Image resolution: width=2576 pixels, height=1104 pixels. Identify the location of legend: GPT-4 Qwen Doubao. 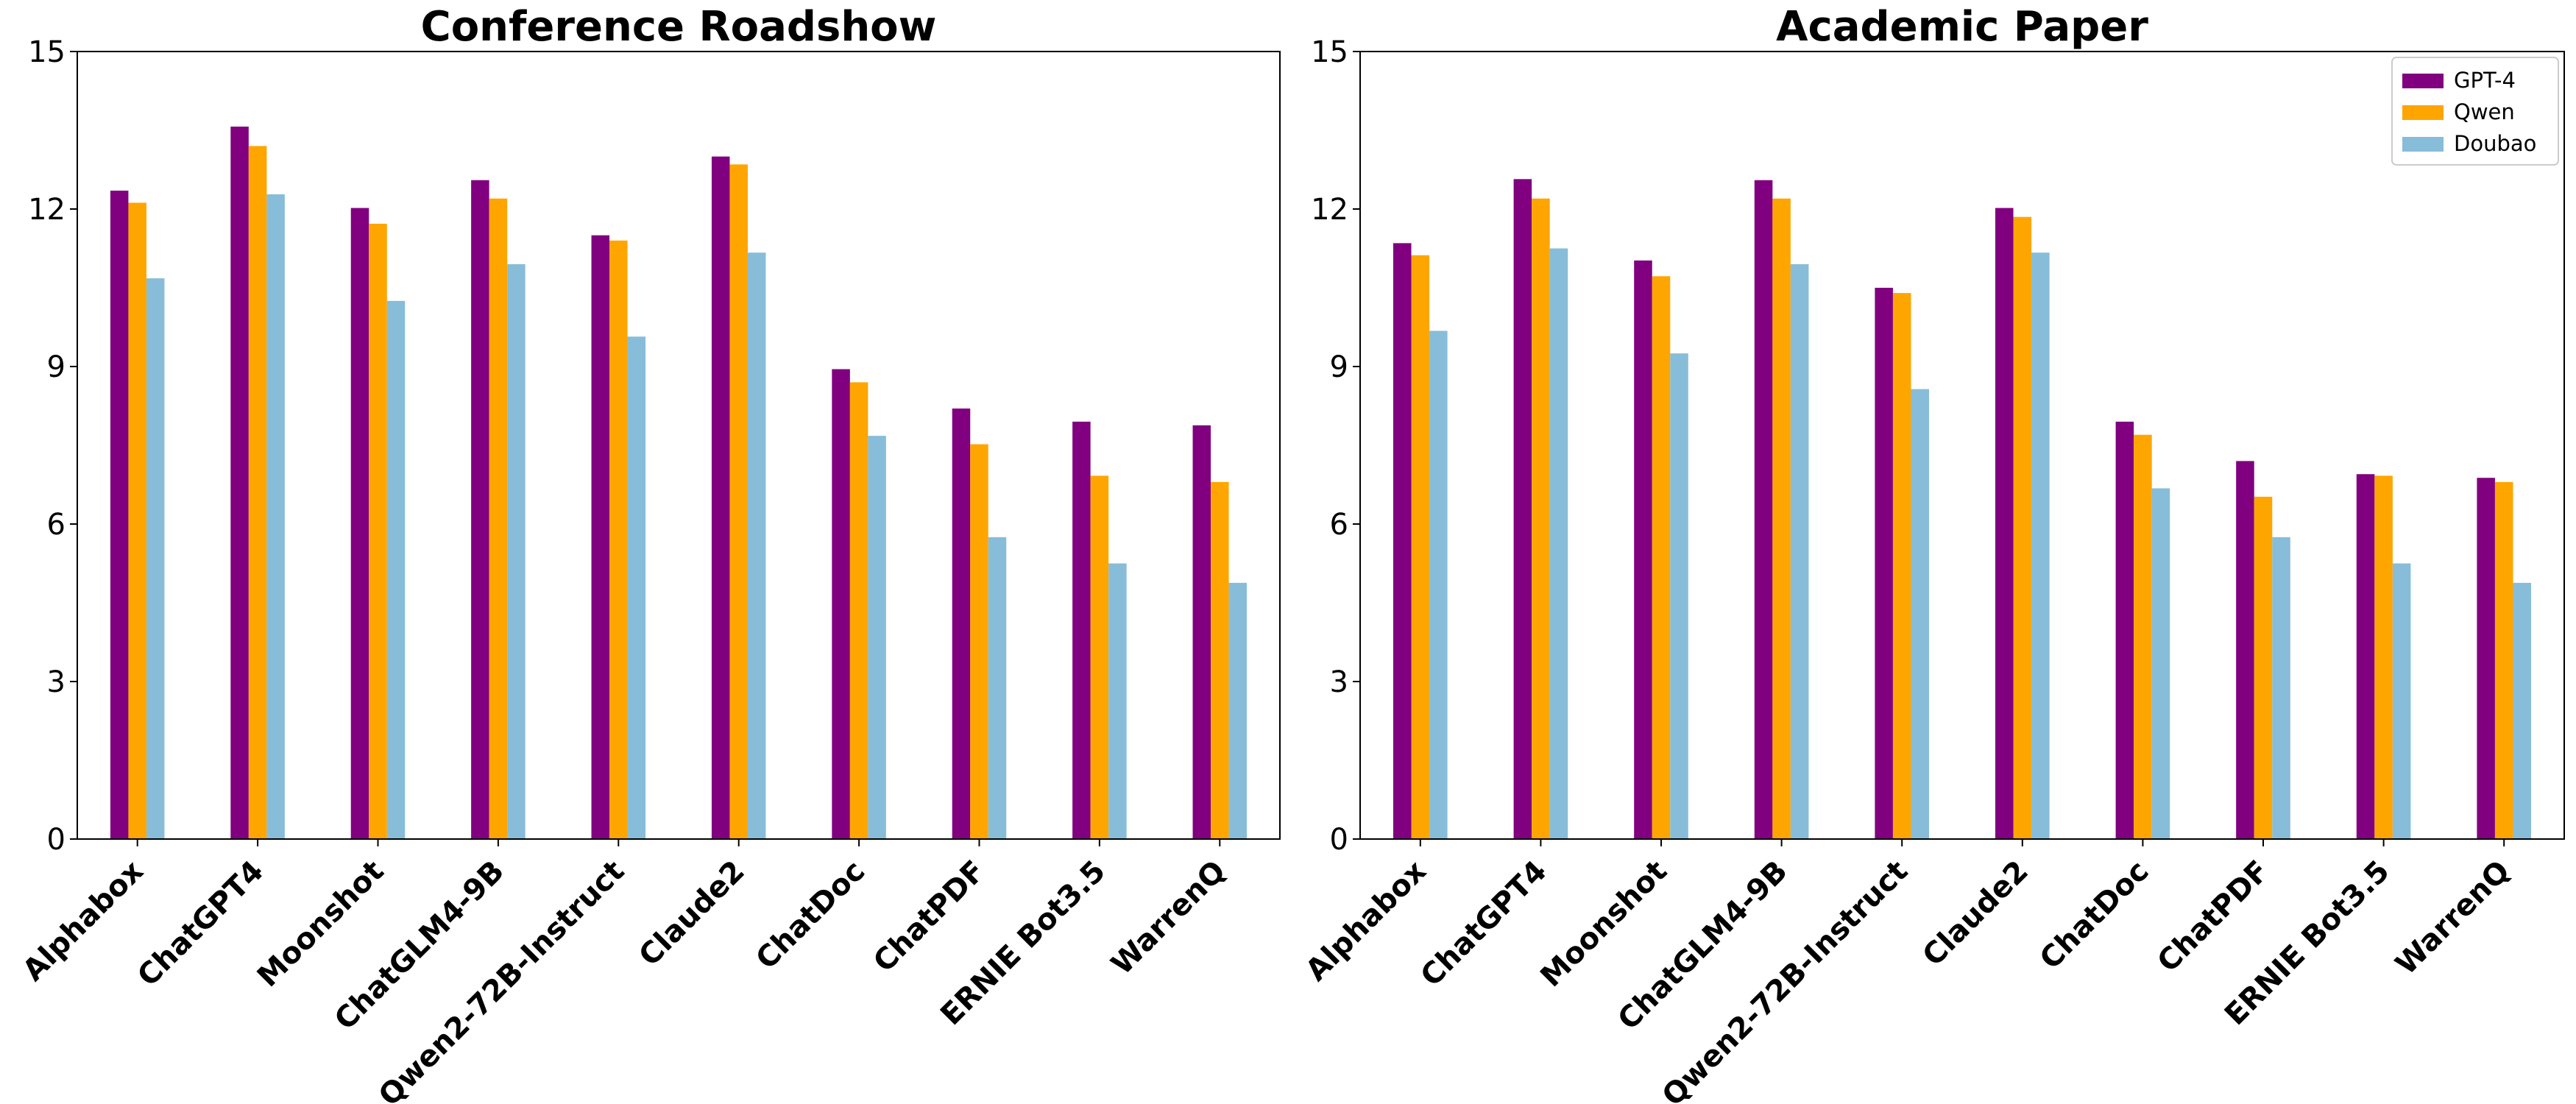
(2475, 111).